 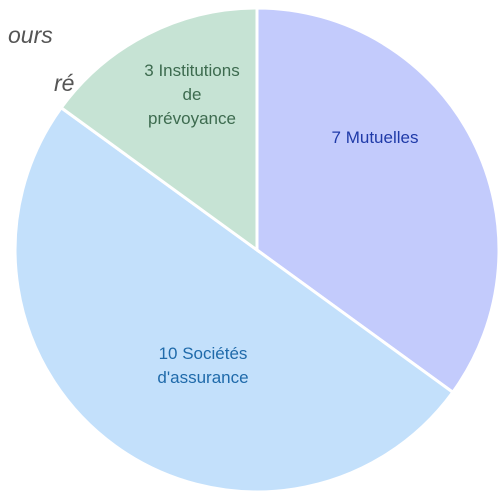 I want to click on slice-label: 10 Sociétés d'assurance, so click(x=203, y=365).